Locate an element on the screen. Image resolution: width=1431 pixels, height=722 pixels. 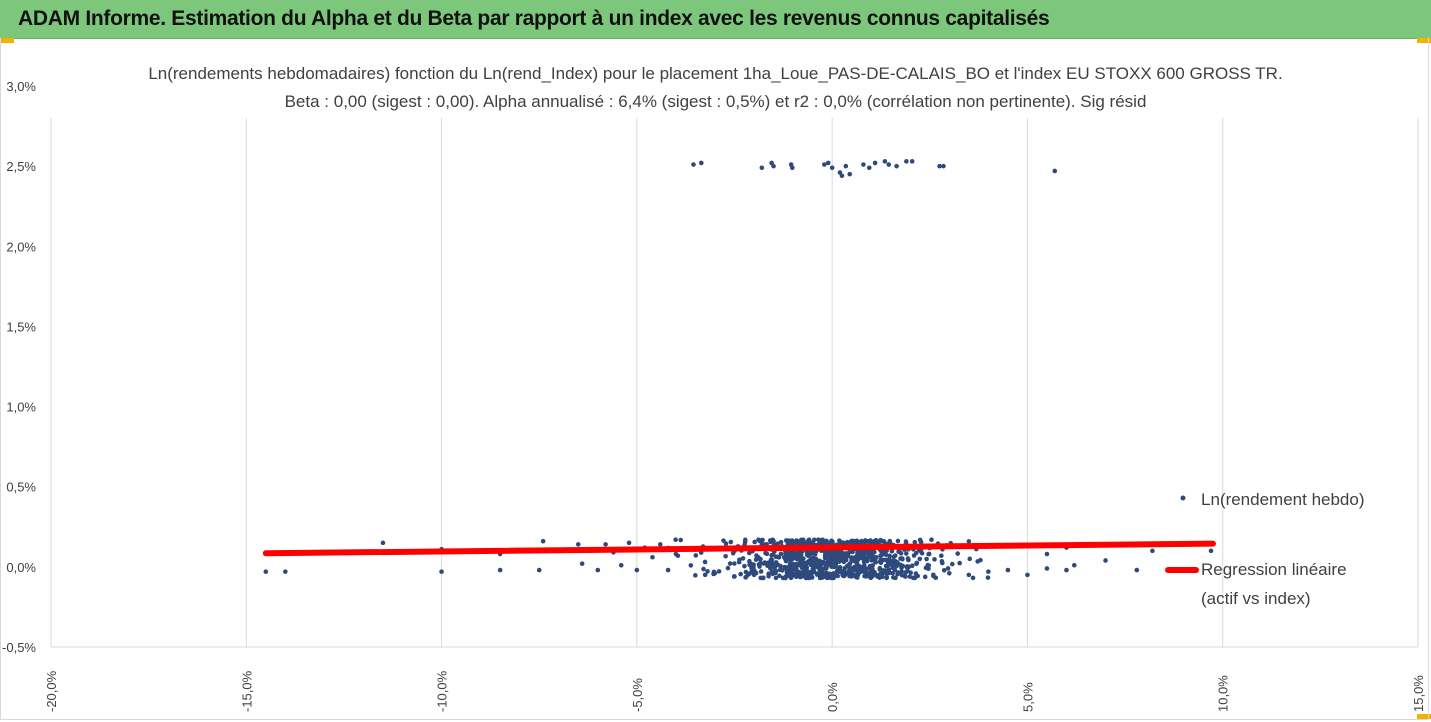
x-tick-label: -15,0% is located at coordinates (246, 691).